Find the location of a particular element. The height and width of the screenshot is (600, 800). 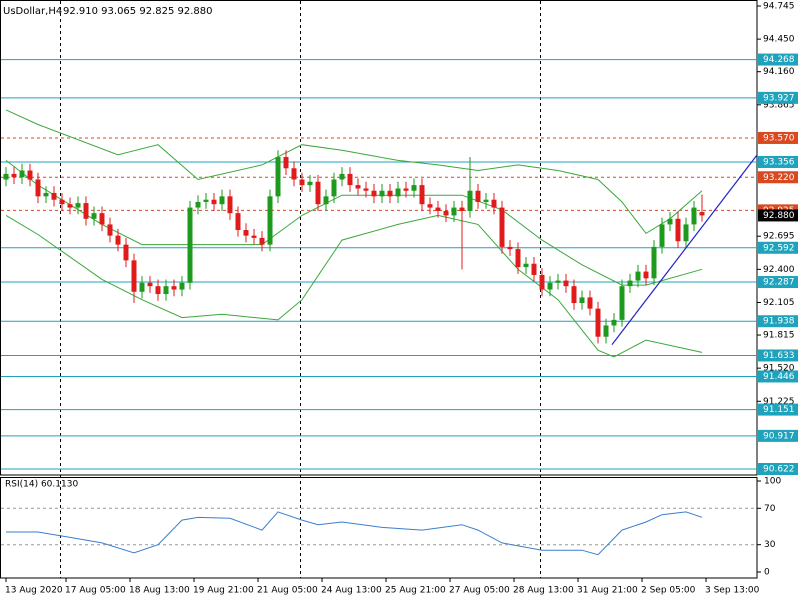

x-tick-label: 28 Aug 13:00 is located at coordinates (543, 591).